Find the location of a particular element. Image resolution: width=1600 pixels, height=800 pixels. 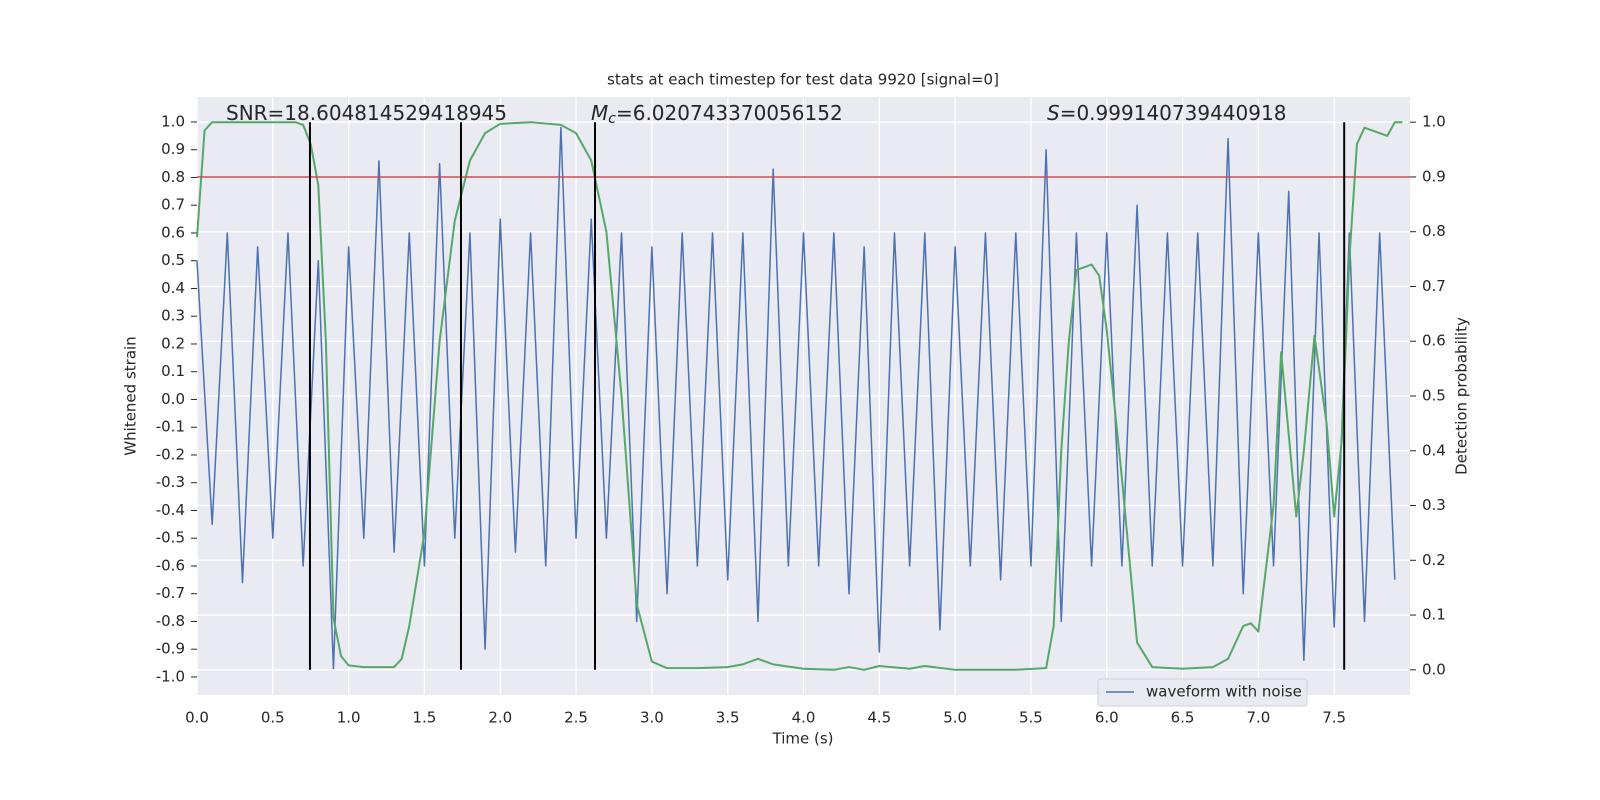

x-tick-label: 4.5 is located at coordinates (879, 718).